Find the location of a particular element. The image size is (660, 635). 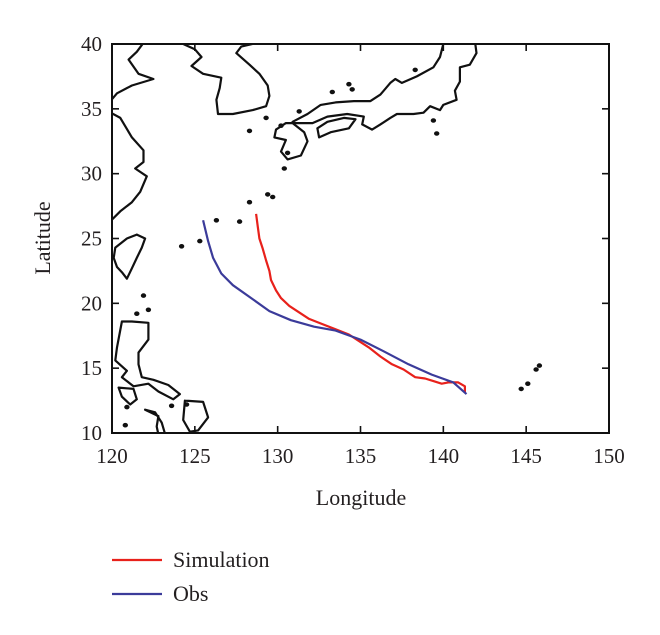

x-tick-label: 125 is located at coordinates (195, 456).